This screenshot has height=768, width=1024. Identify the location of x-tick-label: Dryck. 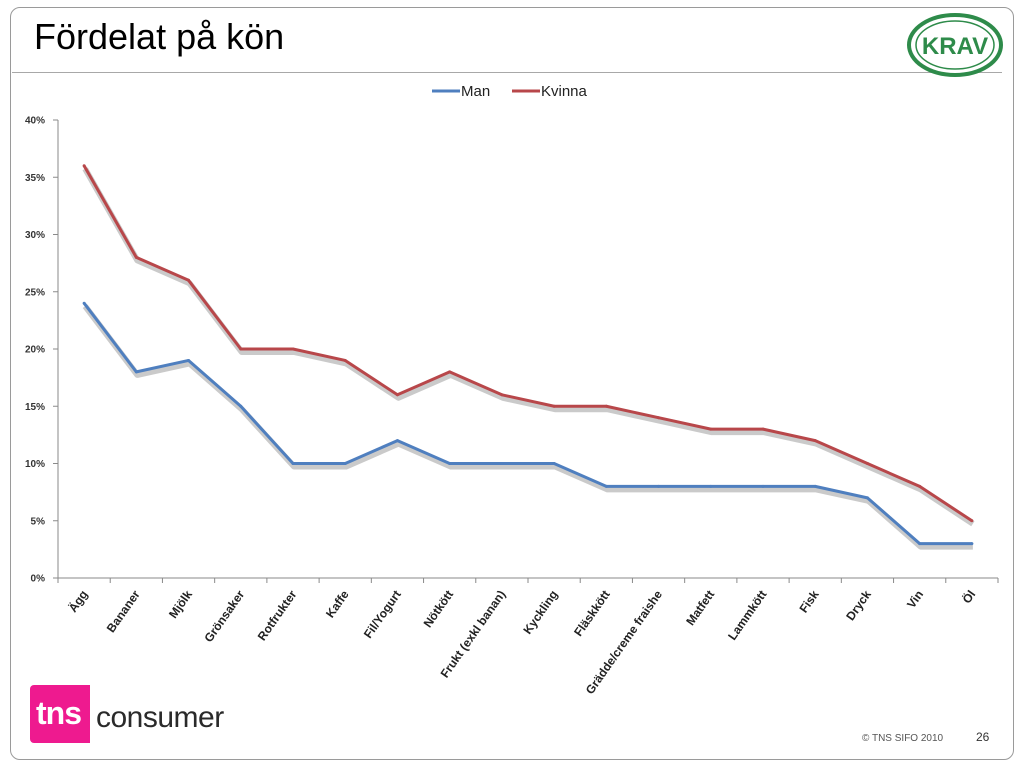
(858, 605).